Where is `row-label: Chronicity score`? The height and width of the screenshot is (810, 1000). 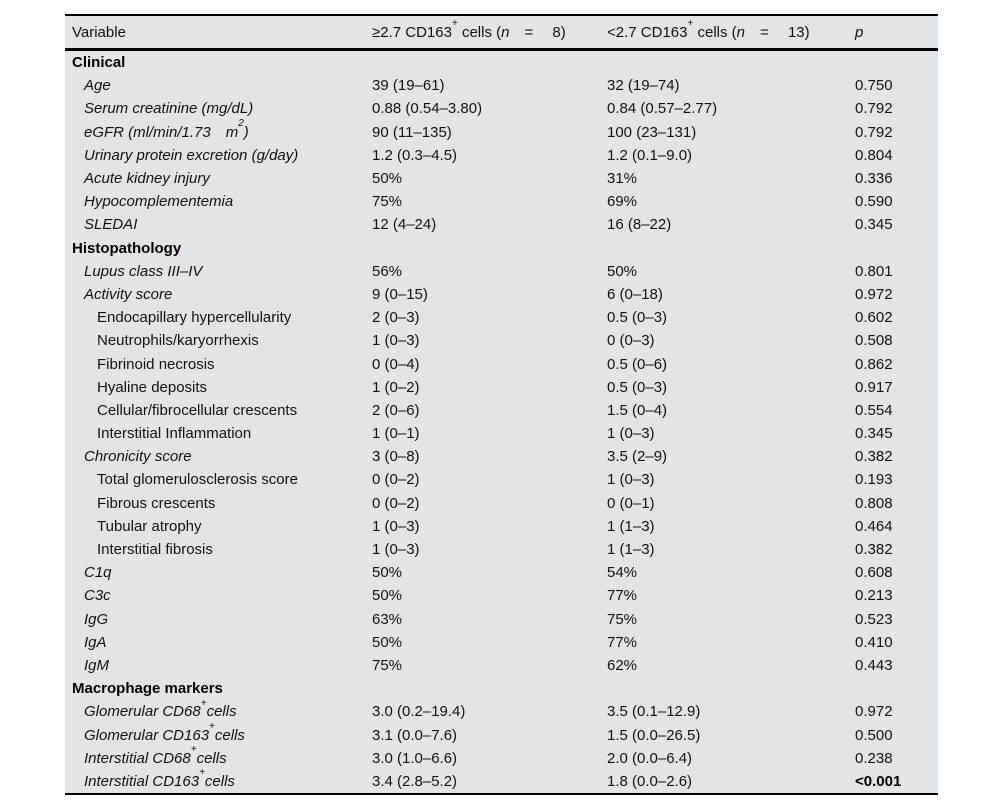
row-label: Chronicity score is located at coordinates (138, 457).